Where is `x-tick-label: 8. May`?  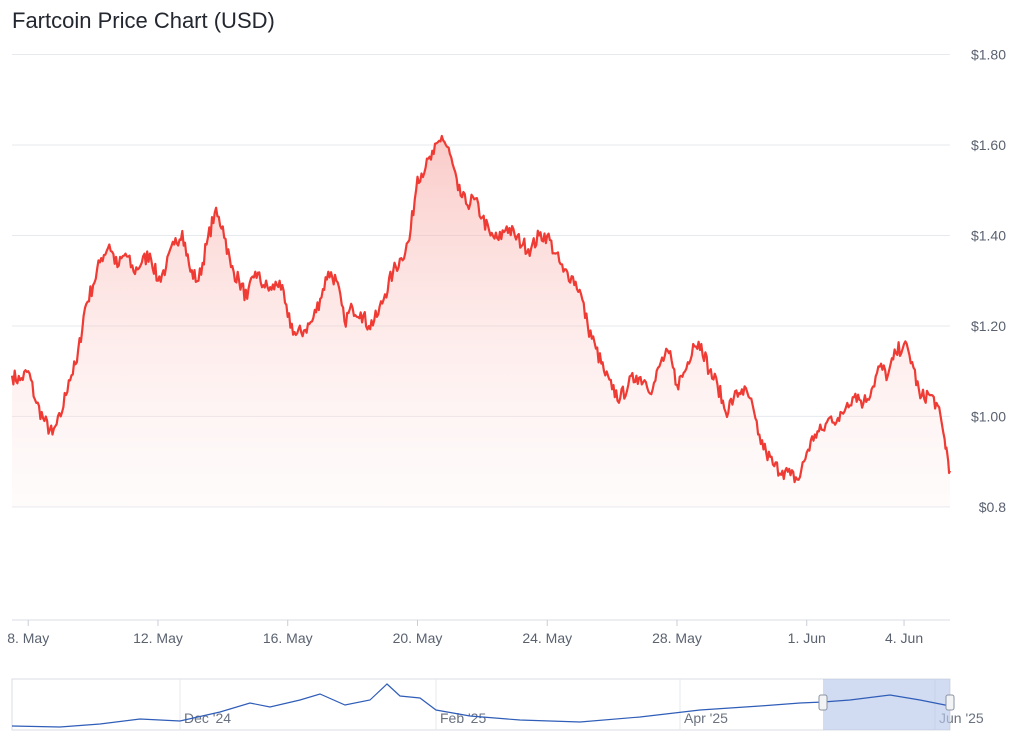 x-tick-label: 8. May is located at coordinates (28, 638).